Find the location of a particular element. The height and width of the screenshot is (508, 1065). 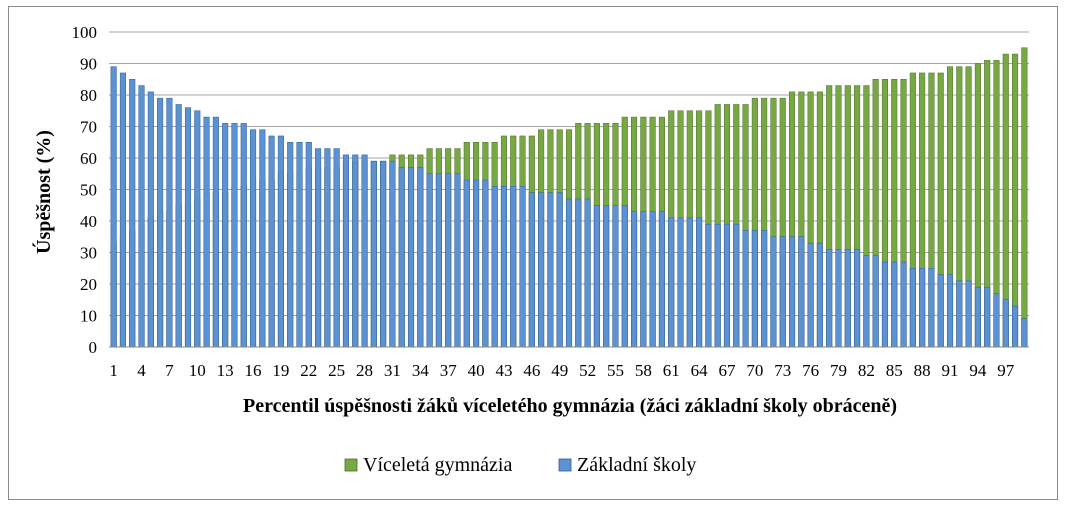

legend-label-gymnazia: Víceletá gymnázia is located at coordinates (437, 465).